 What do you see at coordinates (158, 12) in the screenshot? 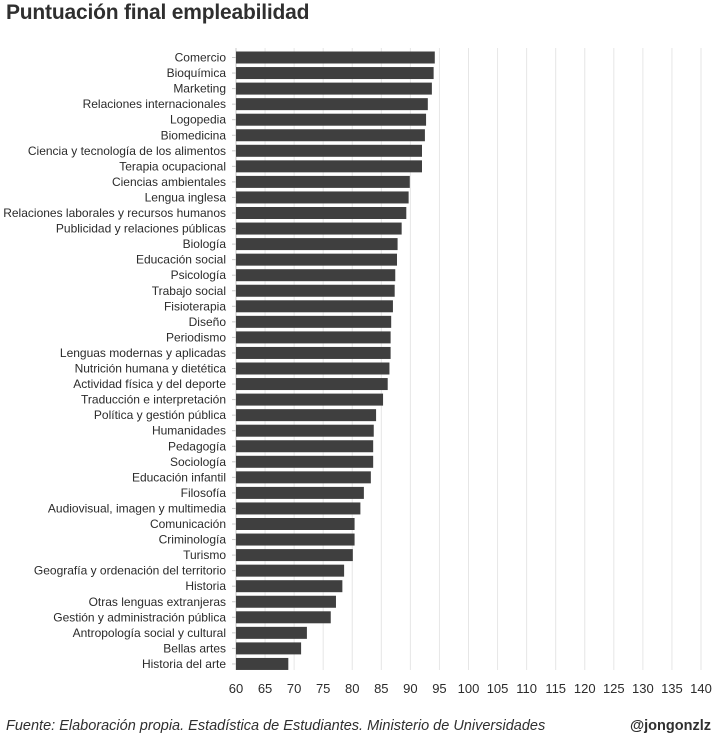
I see `chart-title: Puntuación final empleabilidad` at bounding box center [158, 12].